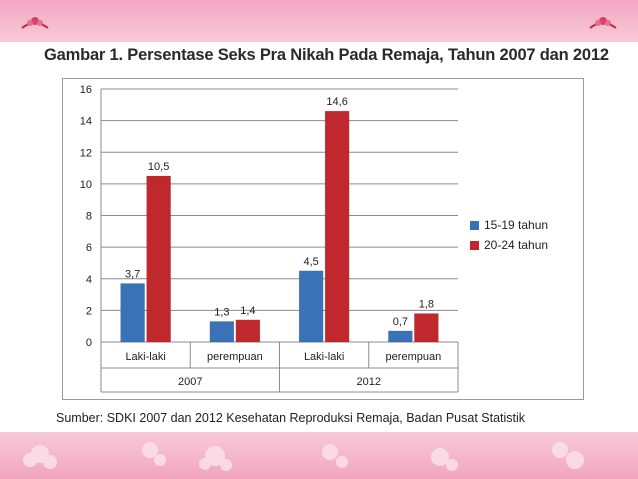  I want to click on y-tick-label: 12, so click(86, 153).